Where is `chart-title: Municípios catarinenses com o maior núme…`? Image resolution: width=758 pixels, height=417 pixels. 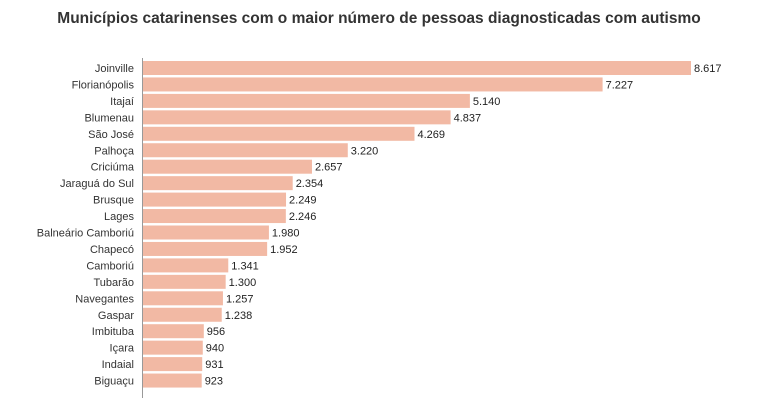 chart-title: Municípios catarinenses com o maior núme… is located at coordinates (379, 18).